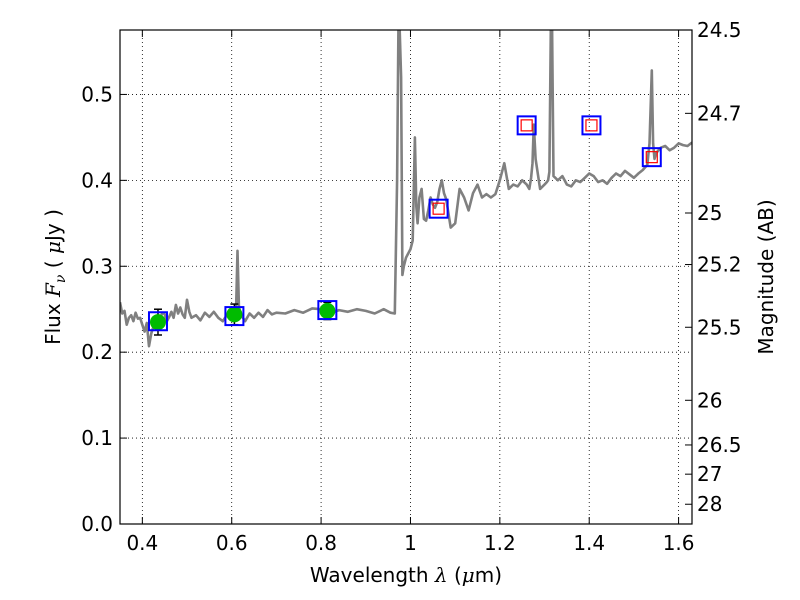  Describe the element at coordinates (55, 277) in the screenshot. I see `y-axis-title: Flux Fν ( μJy )` at that location.